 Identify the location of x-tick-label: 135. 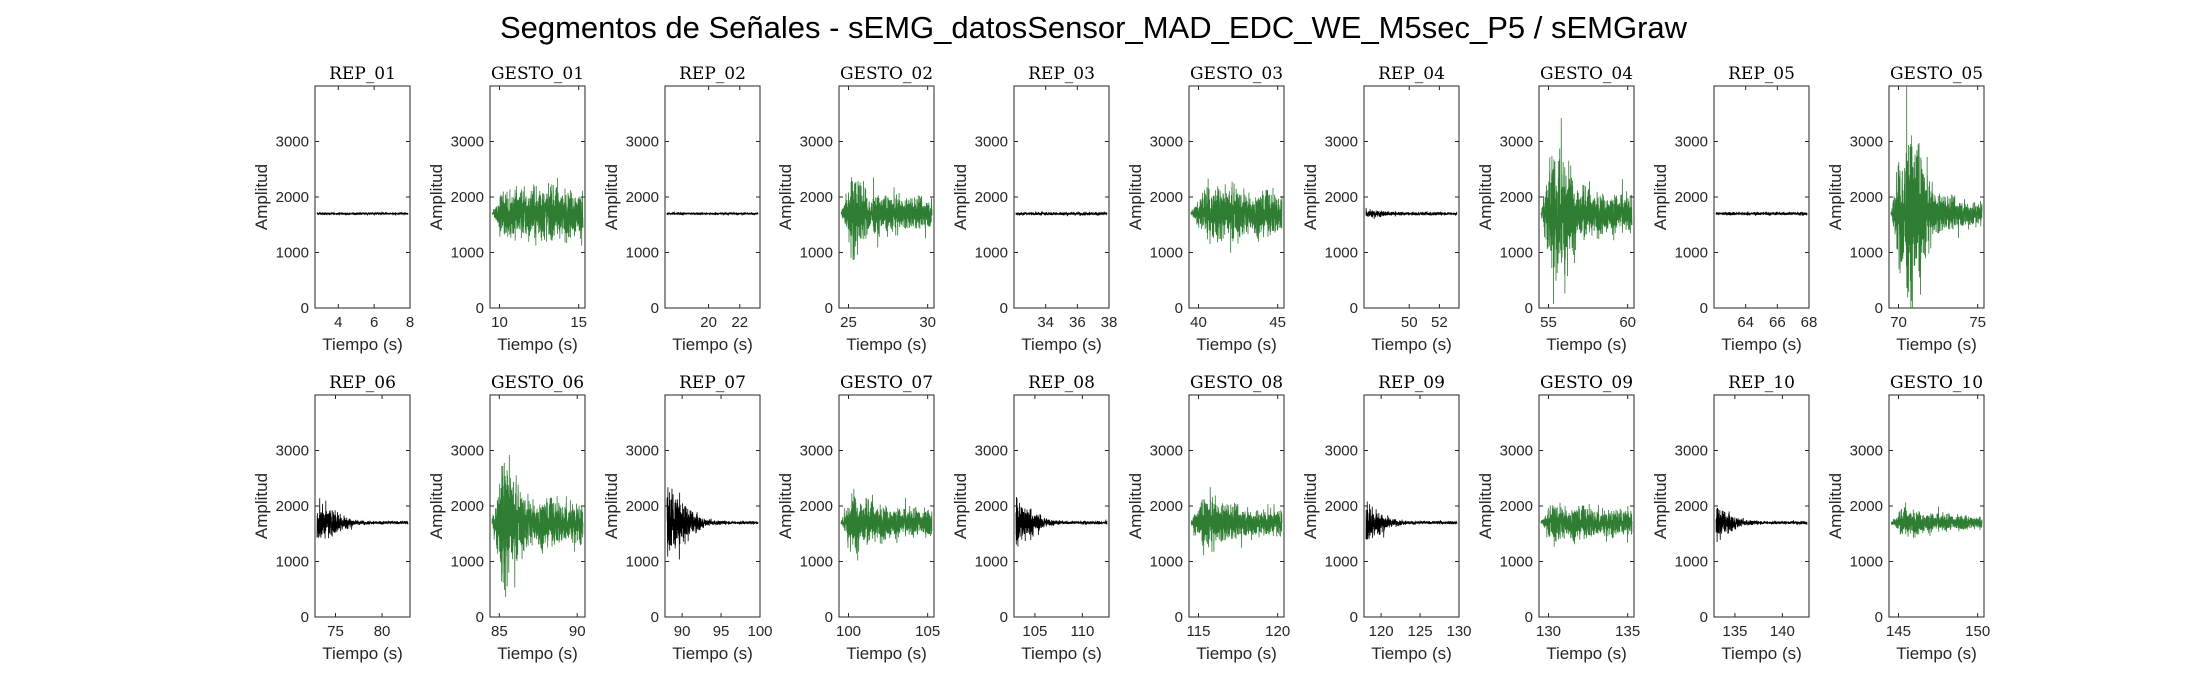
(1734, 631).